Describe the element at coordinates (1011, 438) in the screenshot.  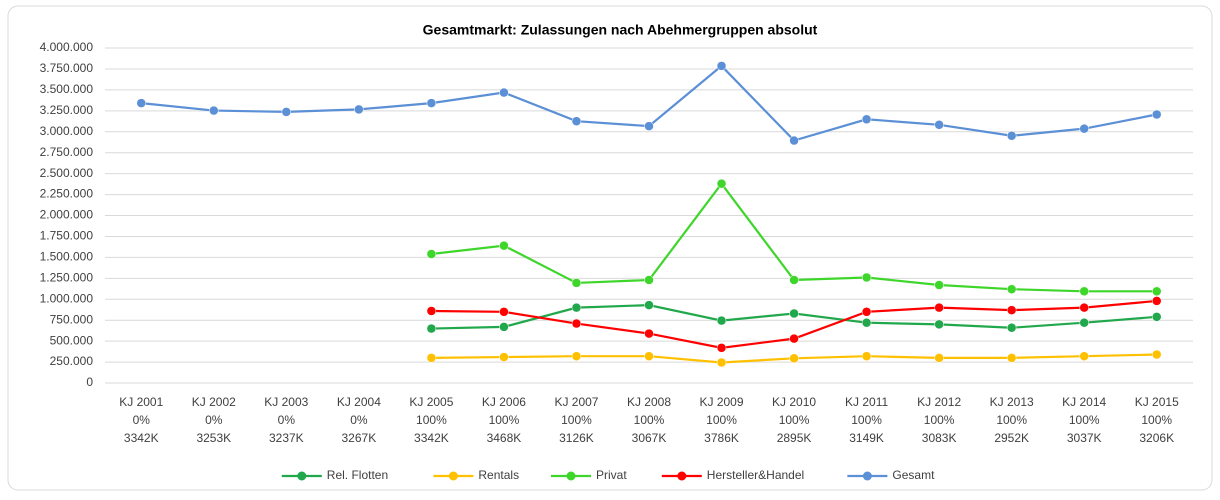
I see `x-tick-label: 2952K` at that location.